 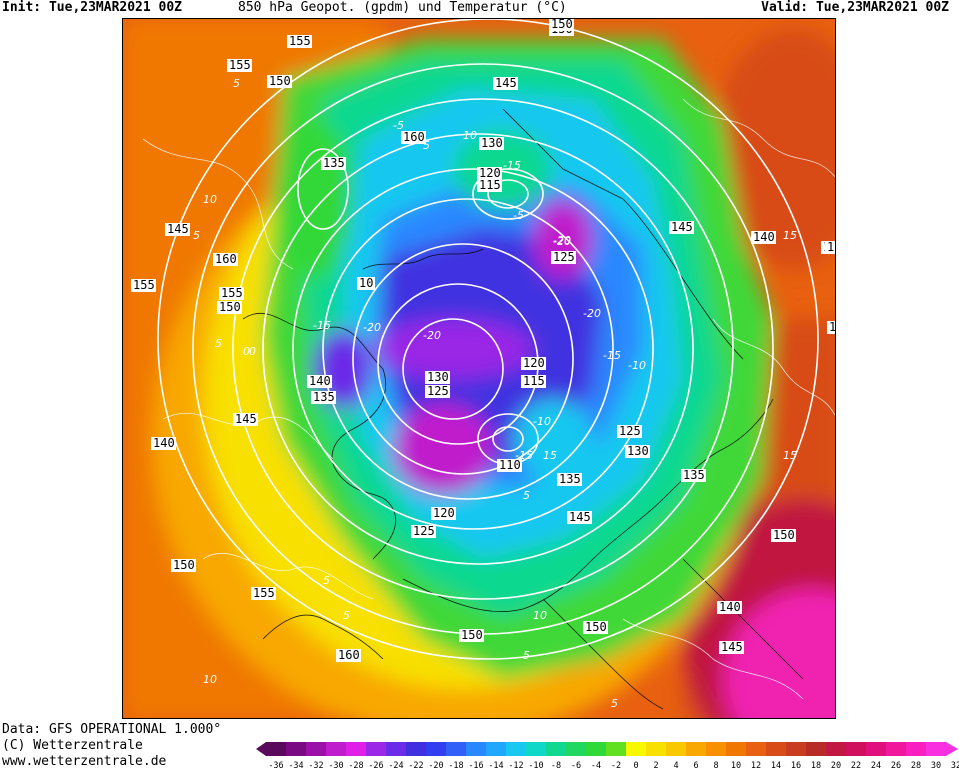 What do you see at coordinates (335, 765) in the screenshot?
I see `colorbar-tick-label: -30` at bounding box center [335, 765].